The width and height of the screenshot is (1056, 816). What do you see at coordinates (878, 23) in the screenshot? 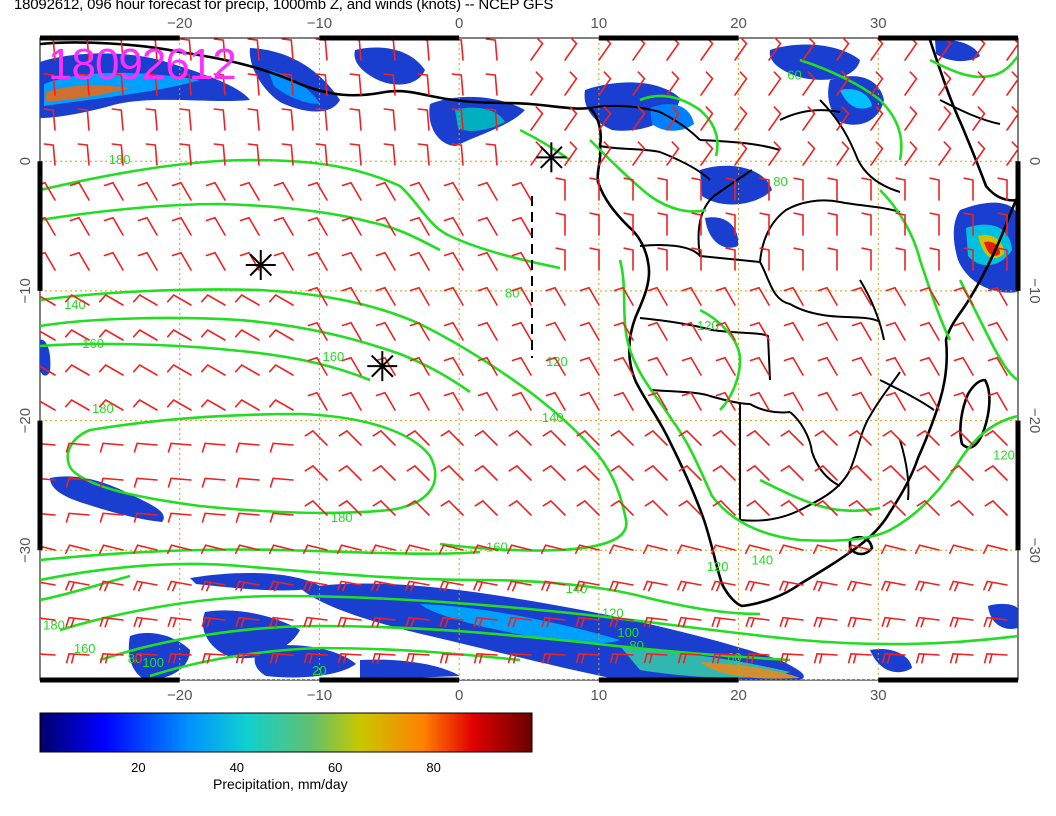
I see `lon-tick-label-top: 30` at bounding box center [878, 23].